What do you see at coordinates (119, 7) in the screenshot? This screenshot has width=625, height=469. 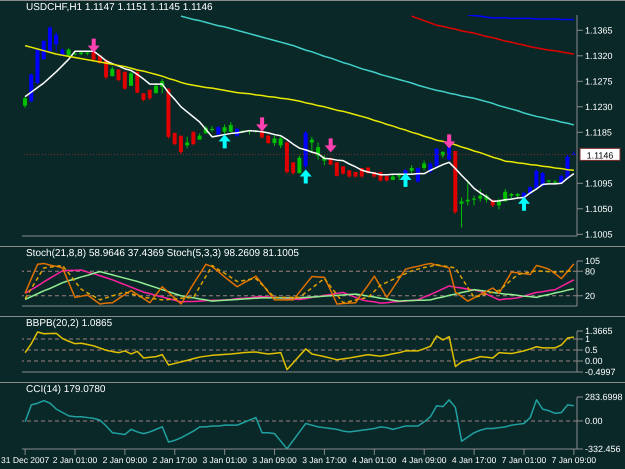 I see `chart-title: USDCHF,H1 1.1147 1.1151 1.1145 1.1146` at bounding box center [119, 7].